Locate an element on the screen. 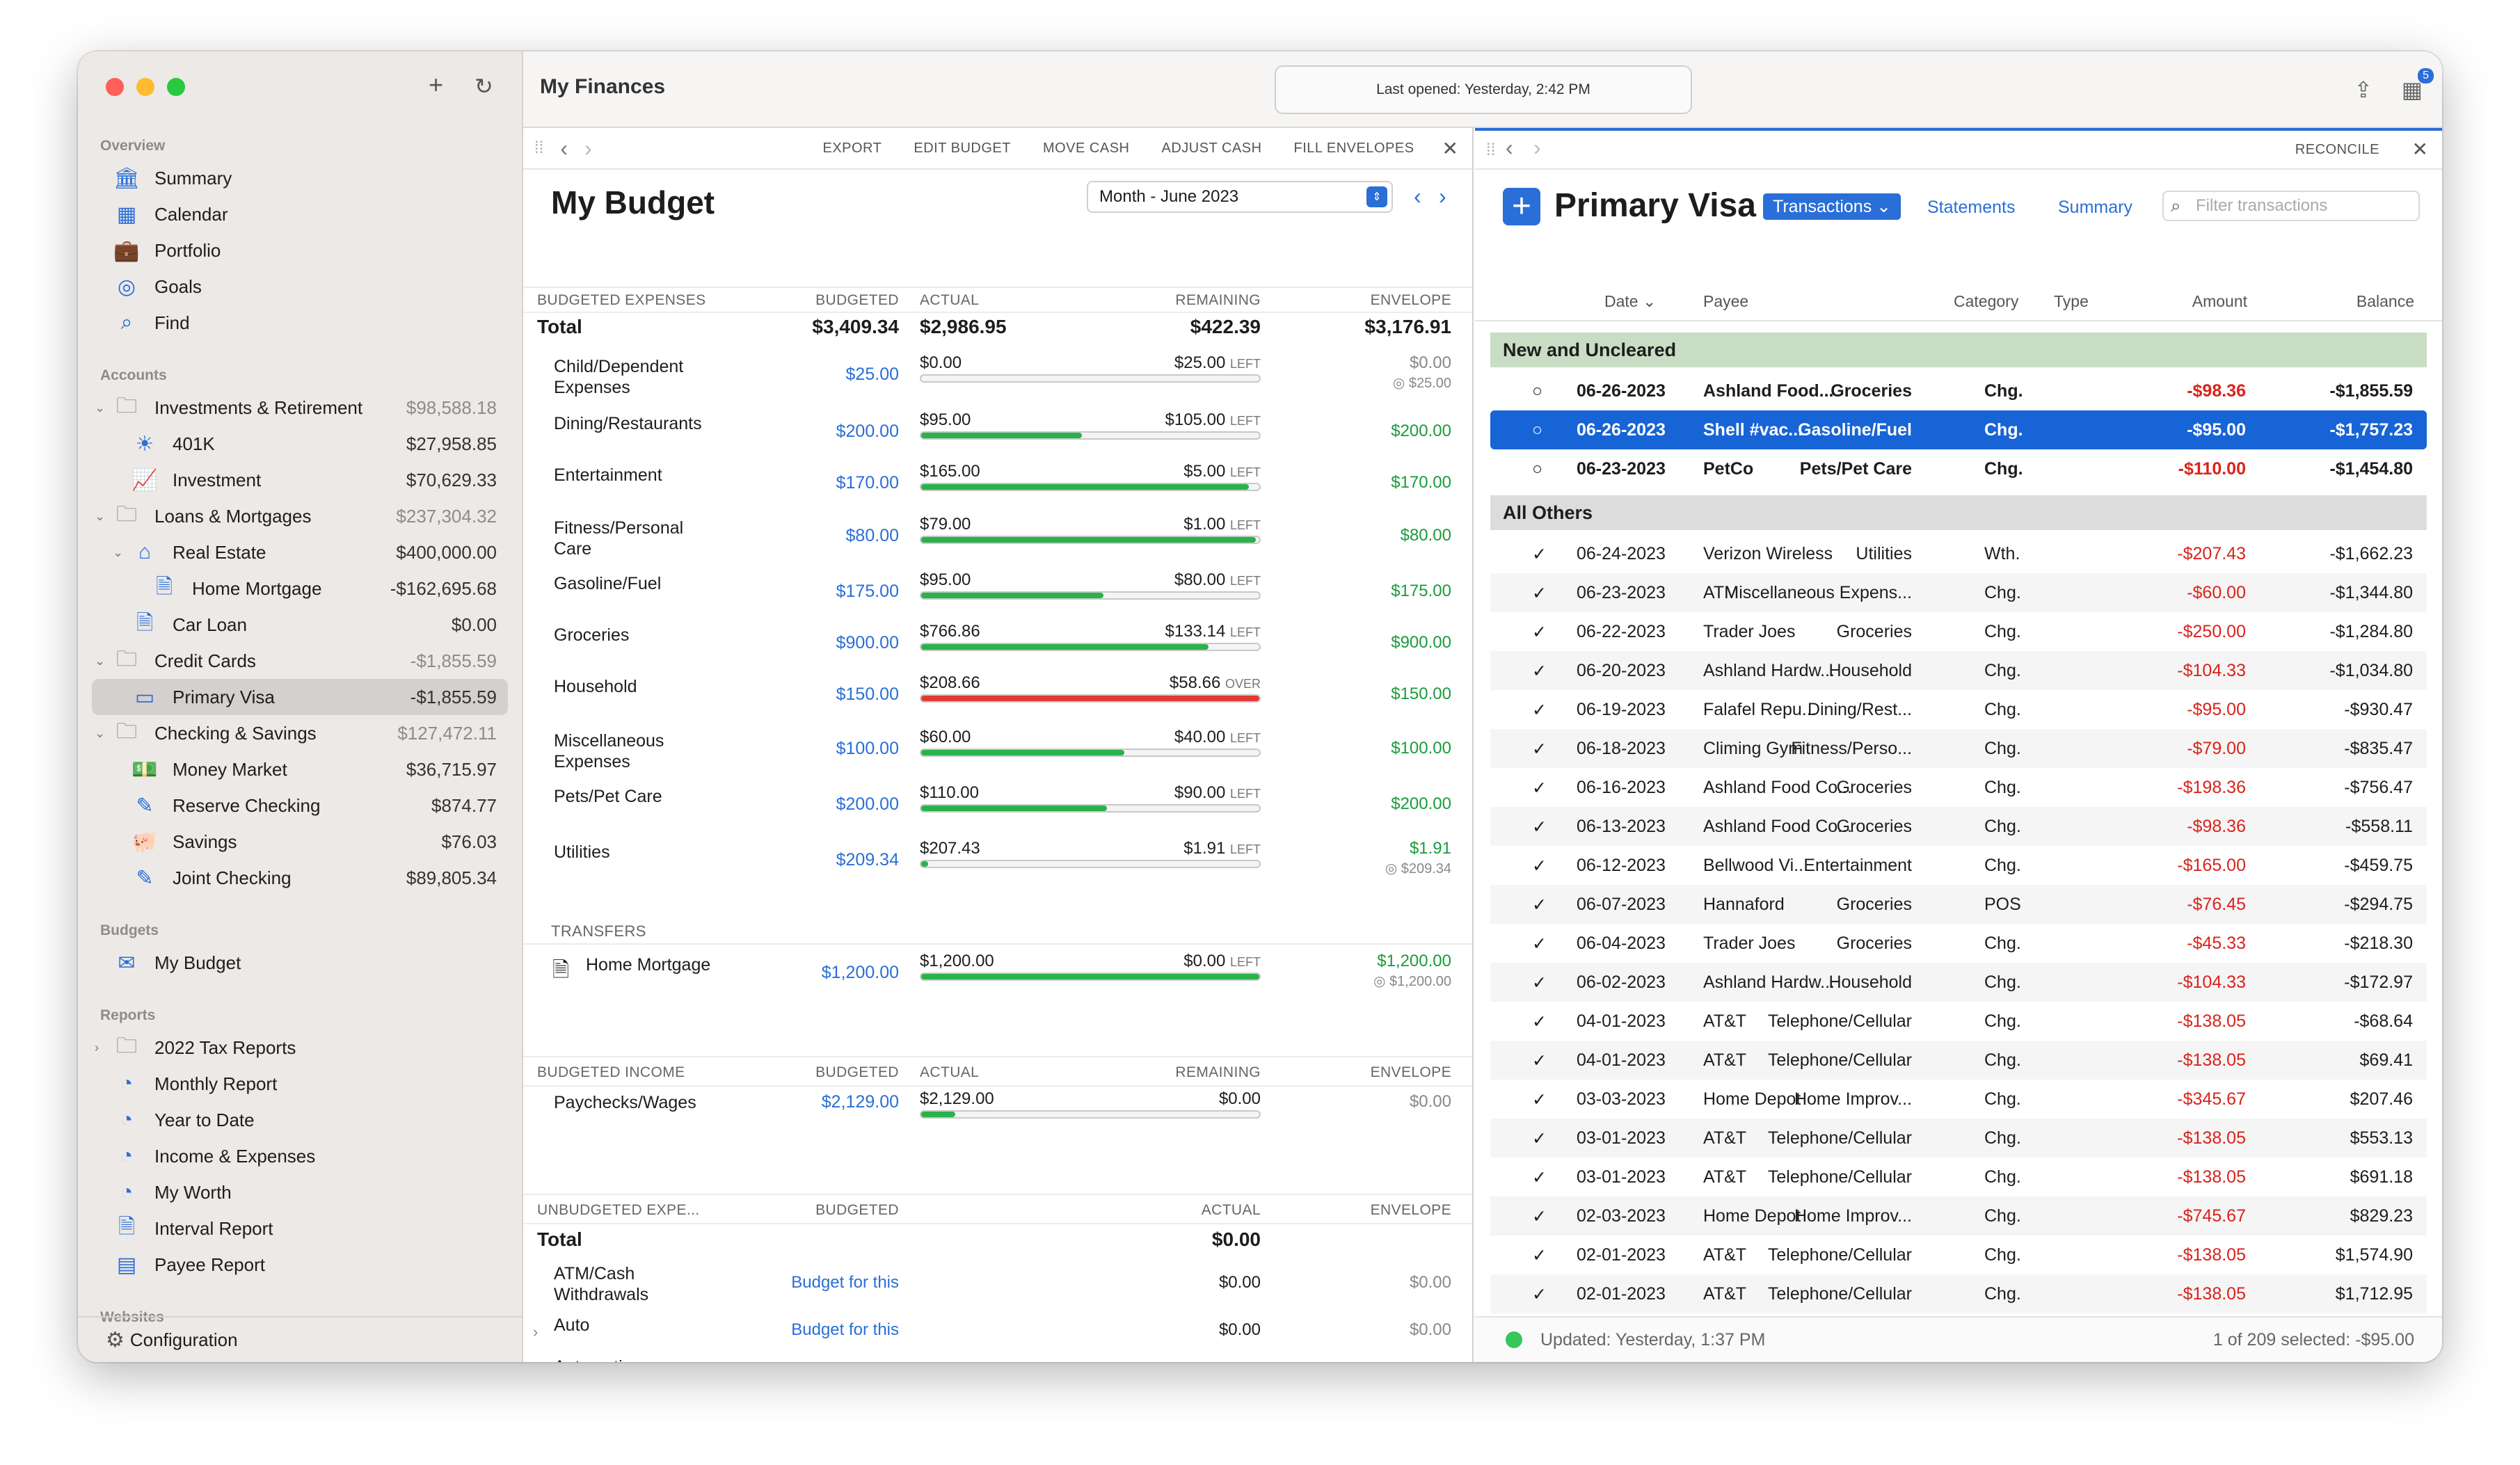 Image resolution: width=2520 pixels, height=1465 pixels. chevron-right-icon: › is located at coordinates (536, 1331).